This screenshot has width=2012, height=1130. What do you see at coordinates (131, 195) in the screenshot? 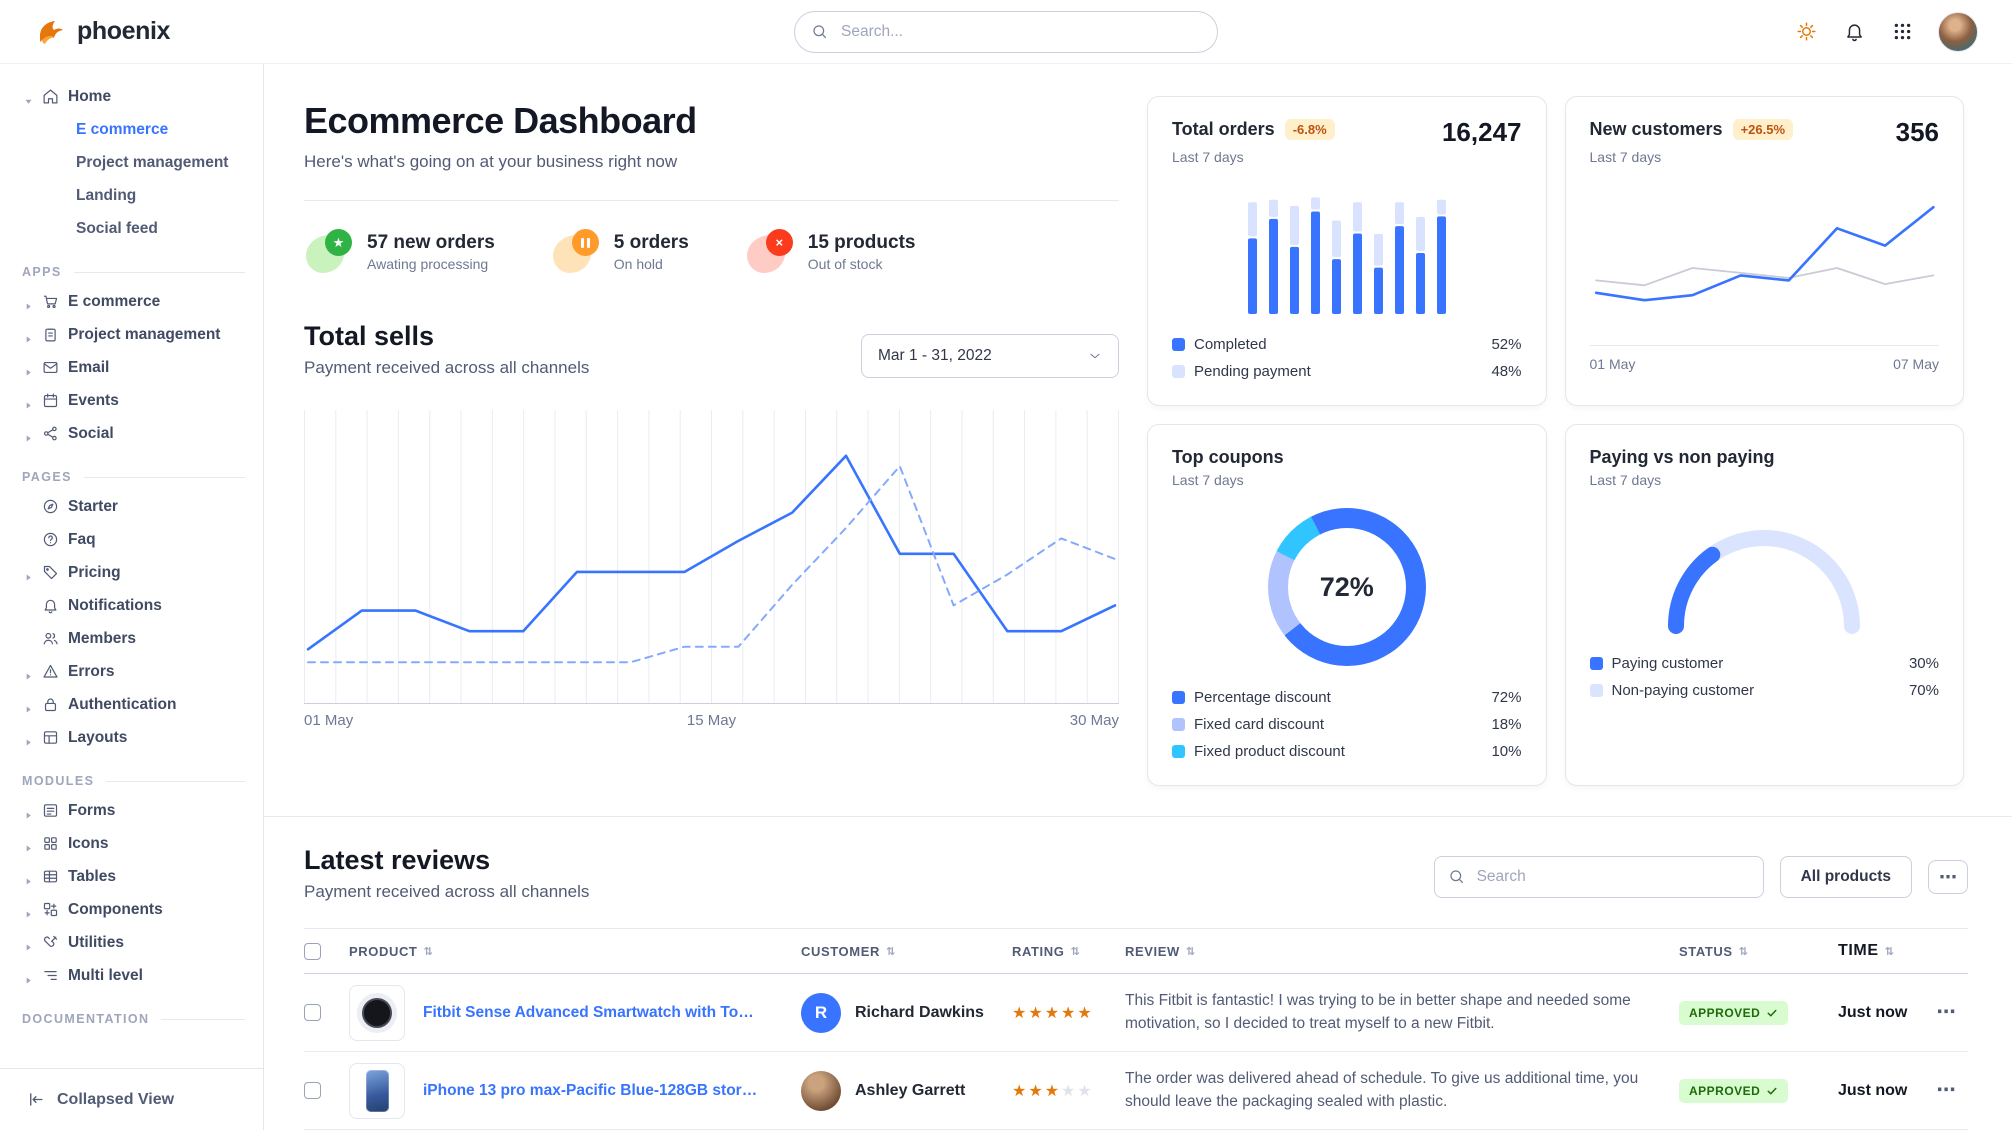
I see `sidebar-item-landing: Landing` at bounding box center [131, 195].